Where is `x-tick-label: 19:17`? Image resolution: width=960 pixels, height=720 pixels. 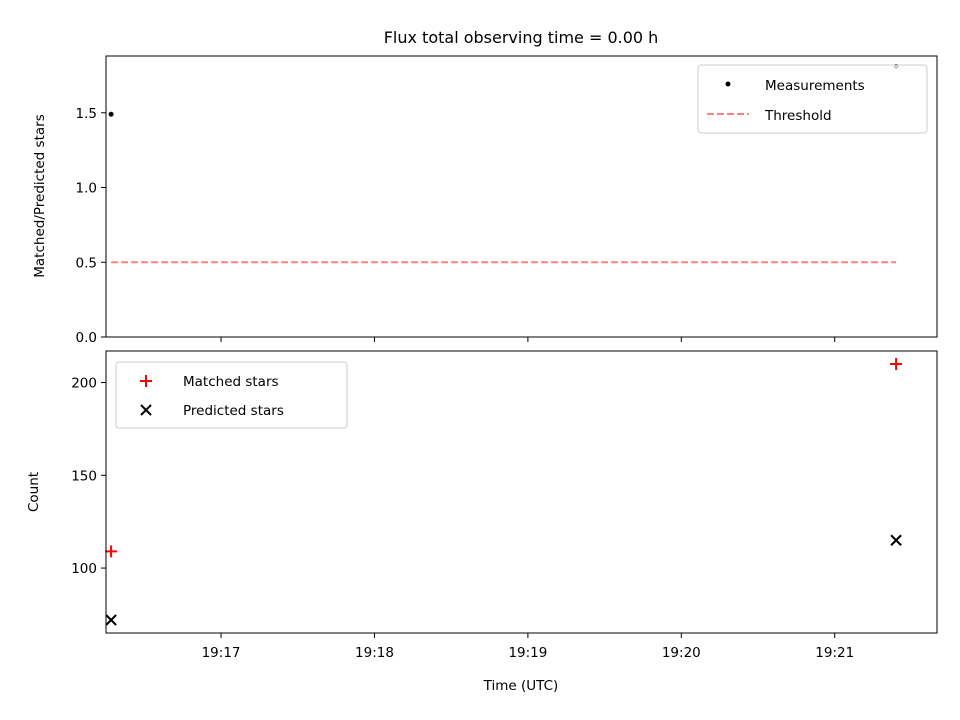 x-tick-label: 19:17 is located at coordinates (221, 653).